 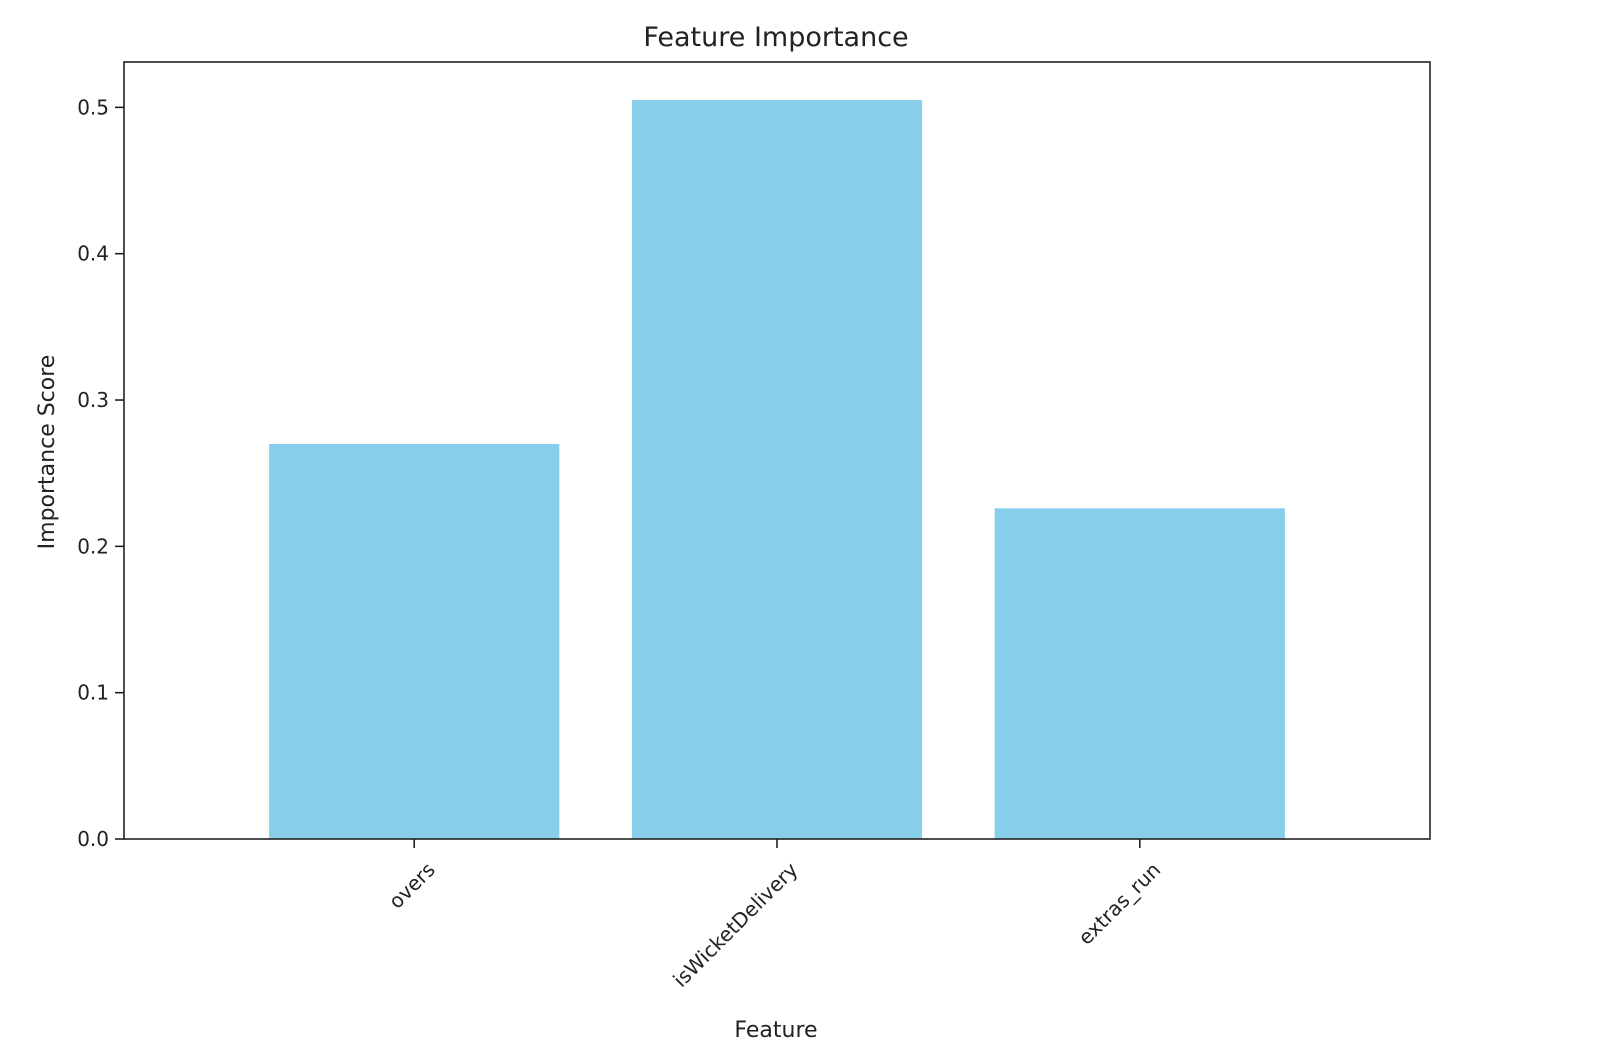 I want to click on bar-overs, so click(x=414, y=641).